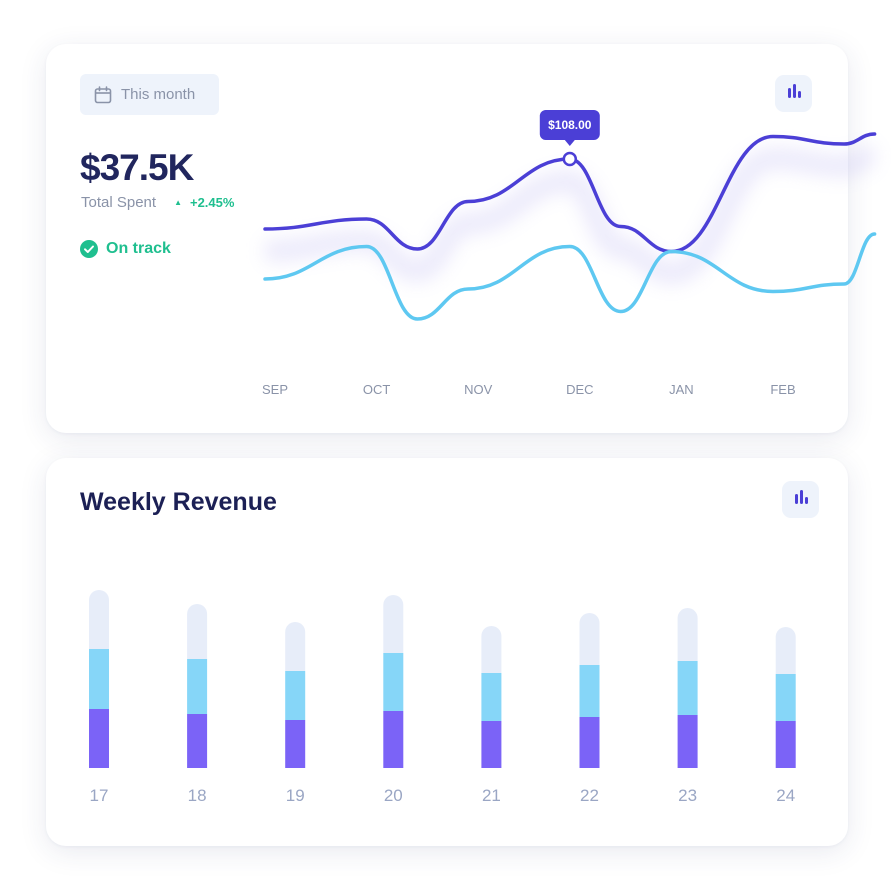 The image size is (891, 893). Describe the element at coordinates (377, 389) in the screenshot. I see `x-tick-label: OCT` at that location.